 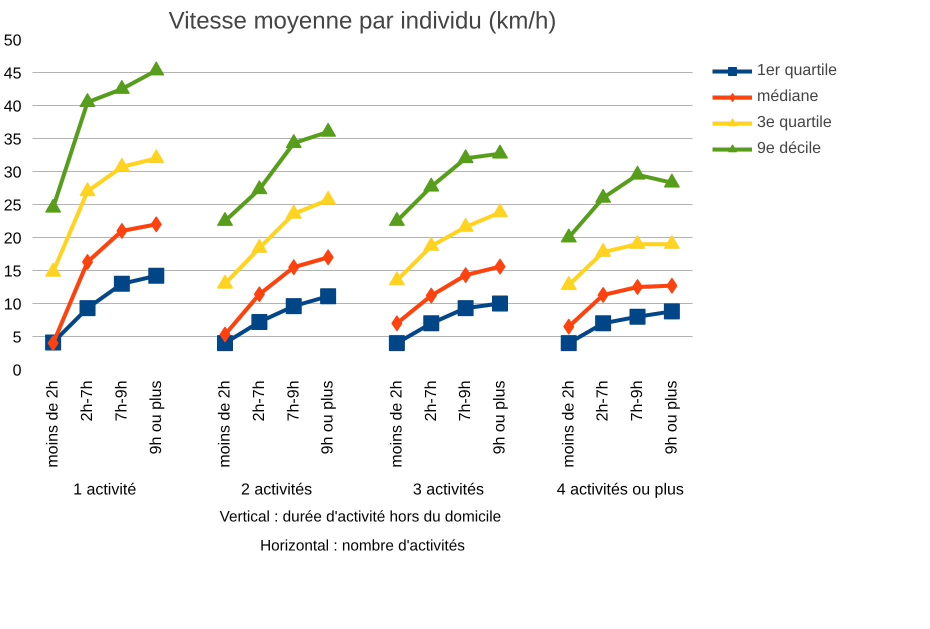 I want to click on y-tick-label: 45, so click(x=13, y=74).